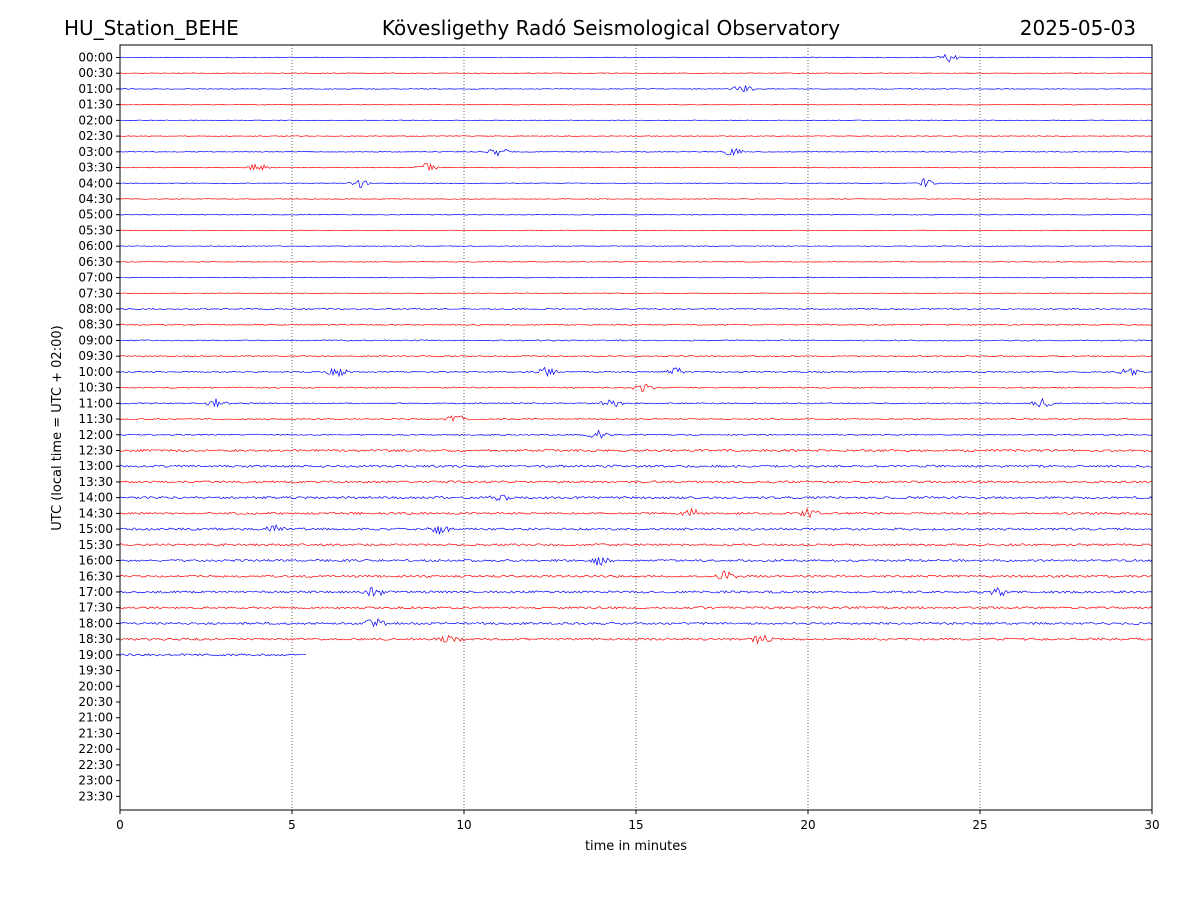 The height and width of the screenshot is (900, 1200). What do you see at coordinates (95, 152) in the screenshot?
I see `y-tick-label-6: 03:00` at bounding box center [95, 152].